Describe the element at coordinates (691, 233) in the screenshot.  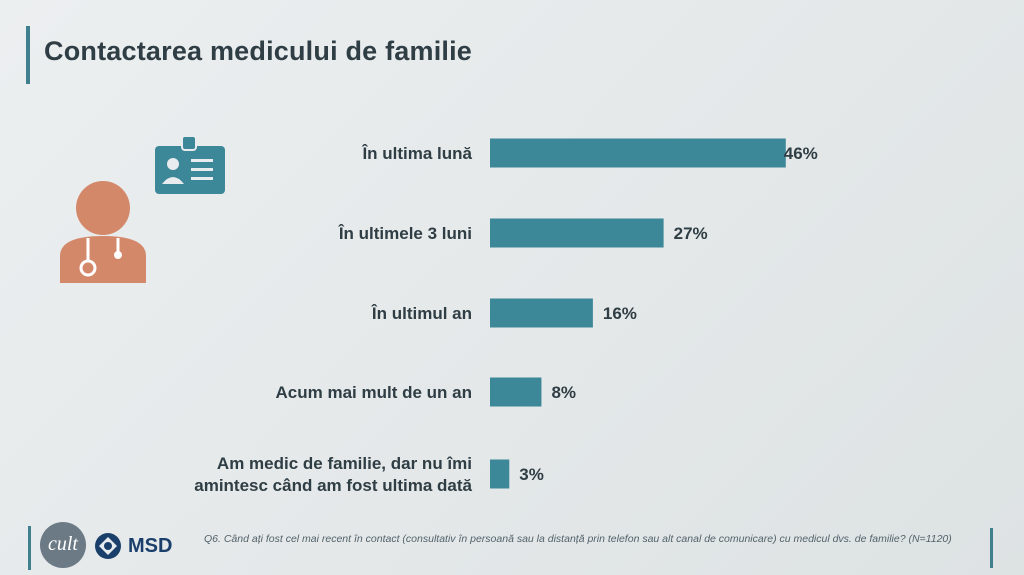
I see `value-label-1: 27%` at that location.